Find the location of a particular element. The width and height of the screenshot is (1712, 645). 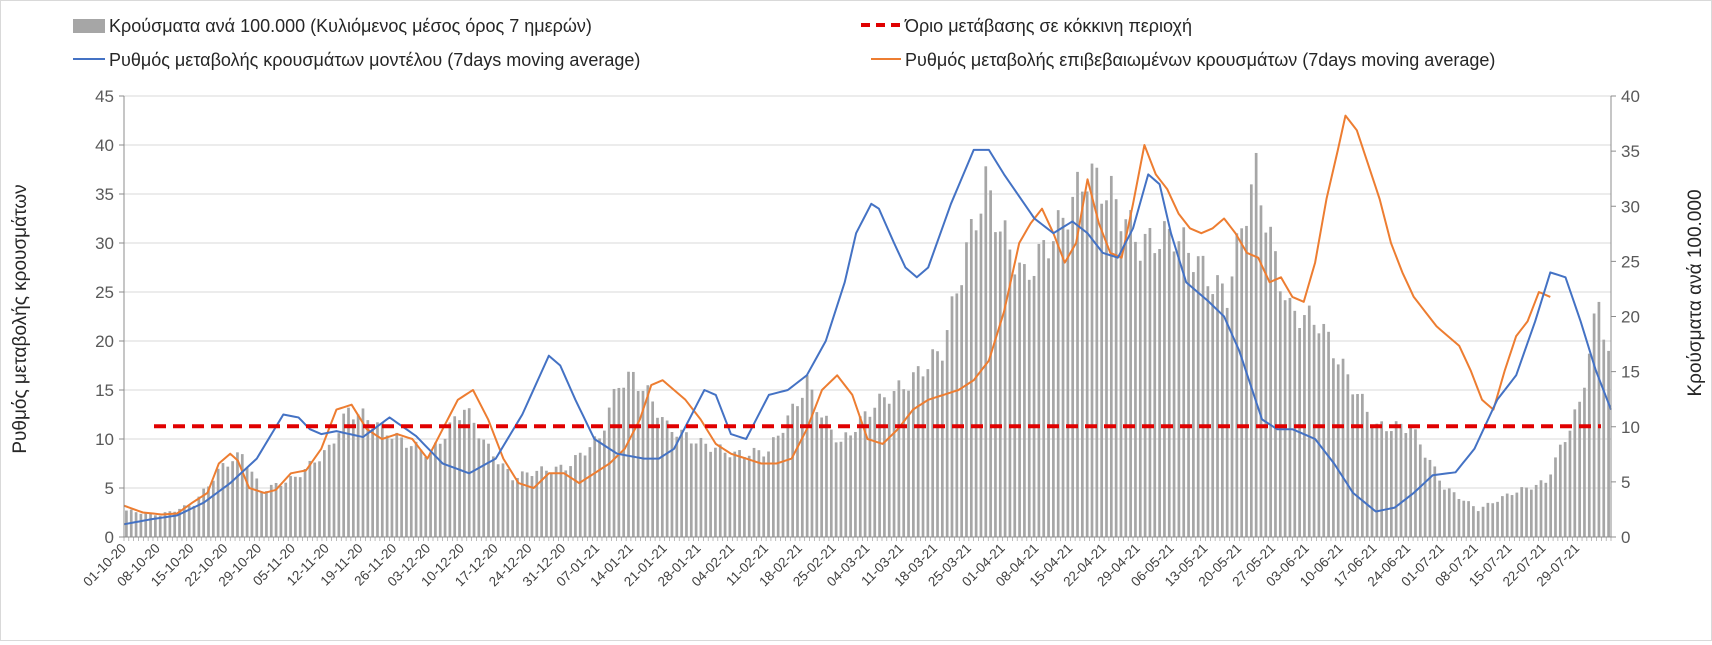

y-axis-right-title: Κρούσματα ανά 100.000 is located at coordinates (1695, 292).